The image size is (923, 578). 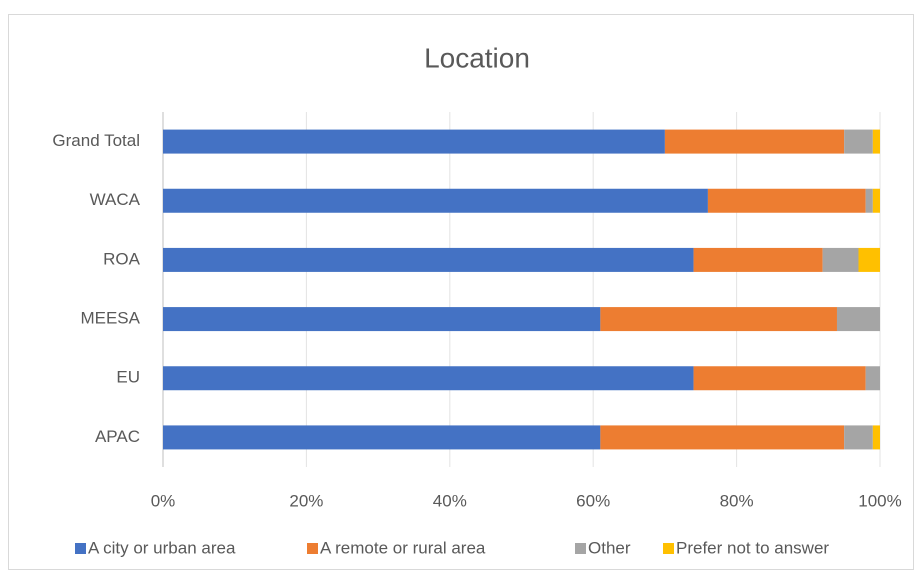 What do you see at coordinates (593, 500) in the screenshot?
I see `x-tick-label: 60%` at bounding box center [593, 500].